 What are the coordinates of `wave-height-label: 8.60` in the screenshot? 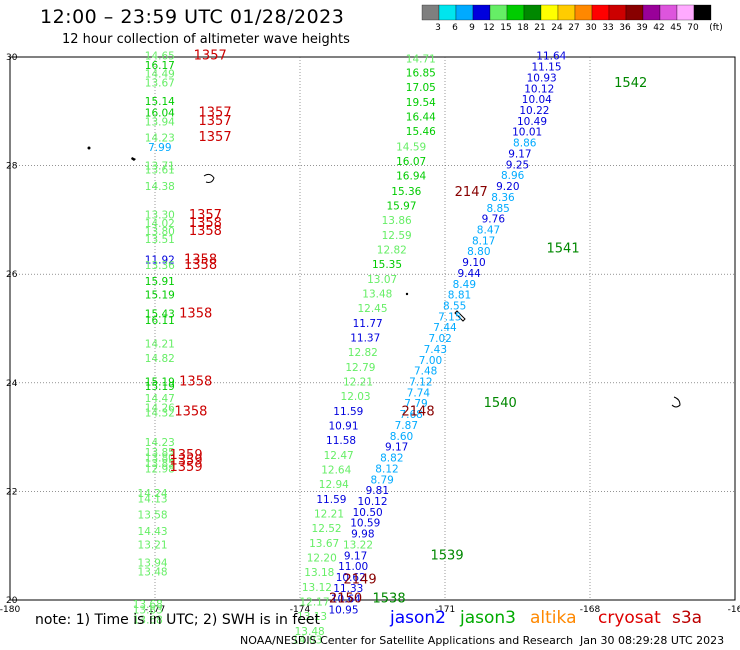 It's located at (401, 437).